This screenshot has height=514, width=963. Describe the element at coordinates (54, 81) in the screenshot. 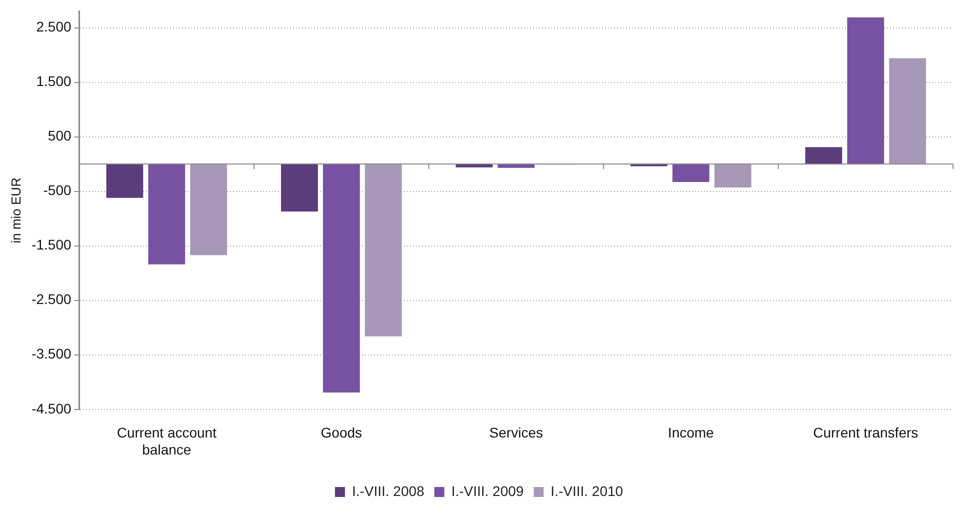

I see `y-tick-label: 1.500` at that location.